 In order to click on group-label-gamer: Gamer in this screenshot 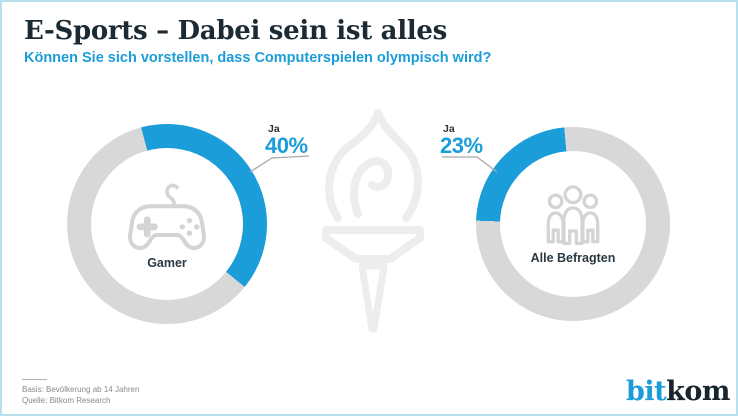, I will do `click(167, 262)`.